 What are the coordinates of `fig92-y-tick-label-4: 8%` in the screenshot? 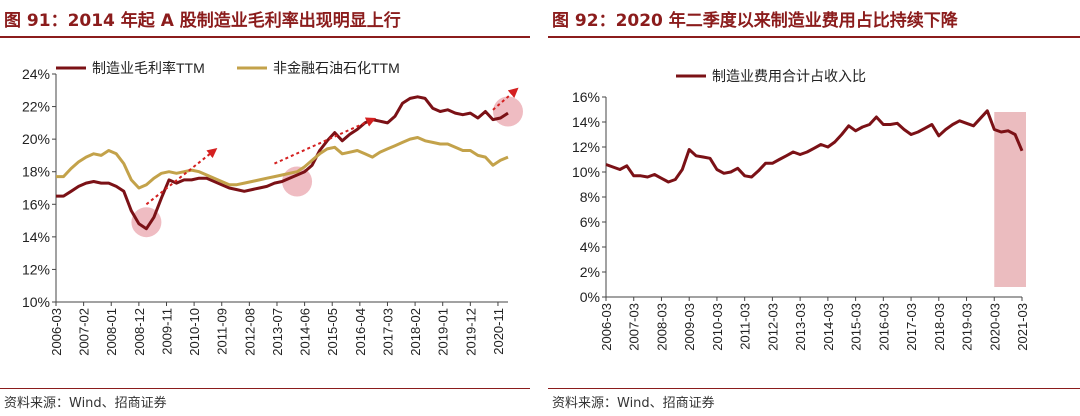 It's located at (590, 197).